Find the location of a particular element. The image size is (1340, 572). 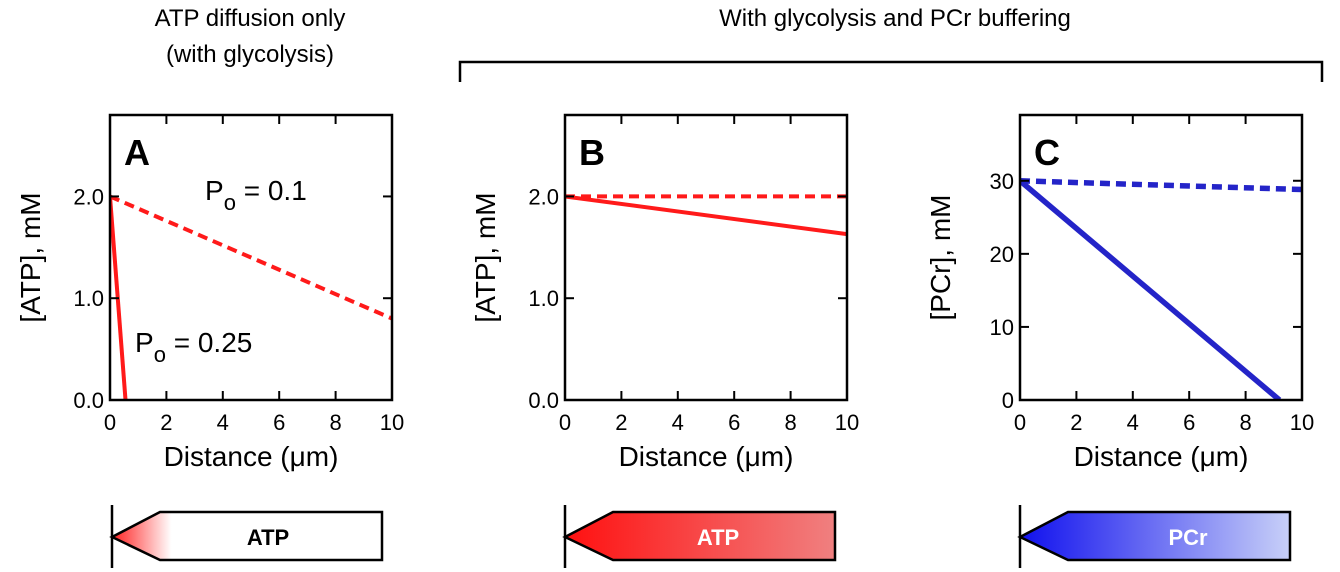

annotation: Po = 0.25 is located at coordinates (193, 347).